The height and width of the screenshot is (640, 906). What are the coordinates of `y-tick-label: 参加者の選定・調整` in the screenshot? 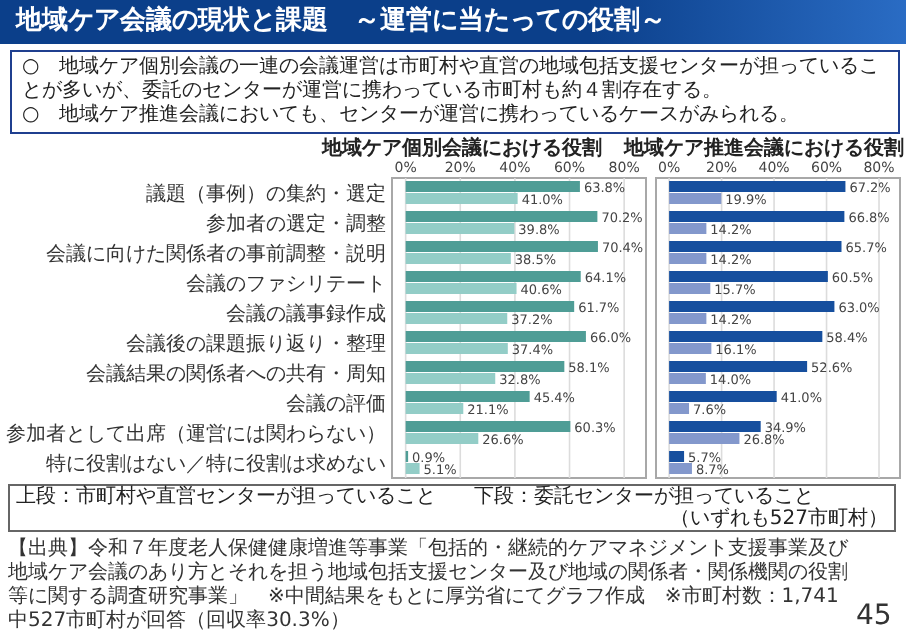 It's located at (296, 224).